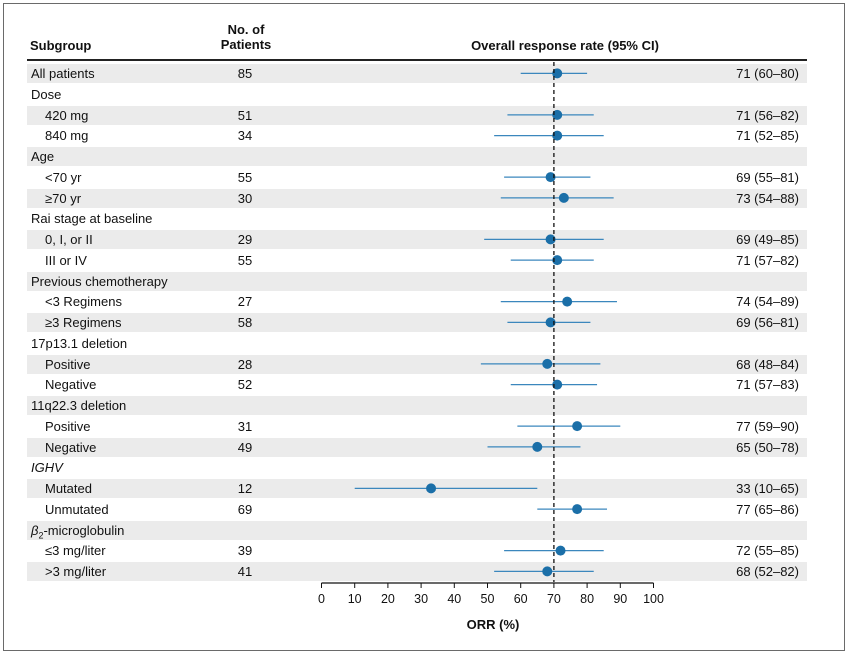 The image size is (850, 657). What do you see at coordinates (99, 281) in the screenshot?
I see `row-label: Previous chemotherapy` at bounding box center [99, 281].